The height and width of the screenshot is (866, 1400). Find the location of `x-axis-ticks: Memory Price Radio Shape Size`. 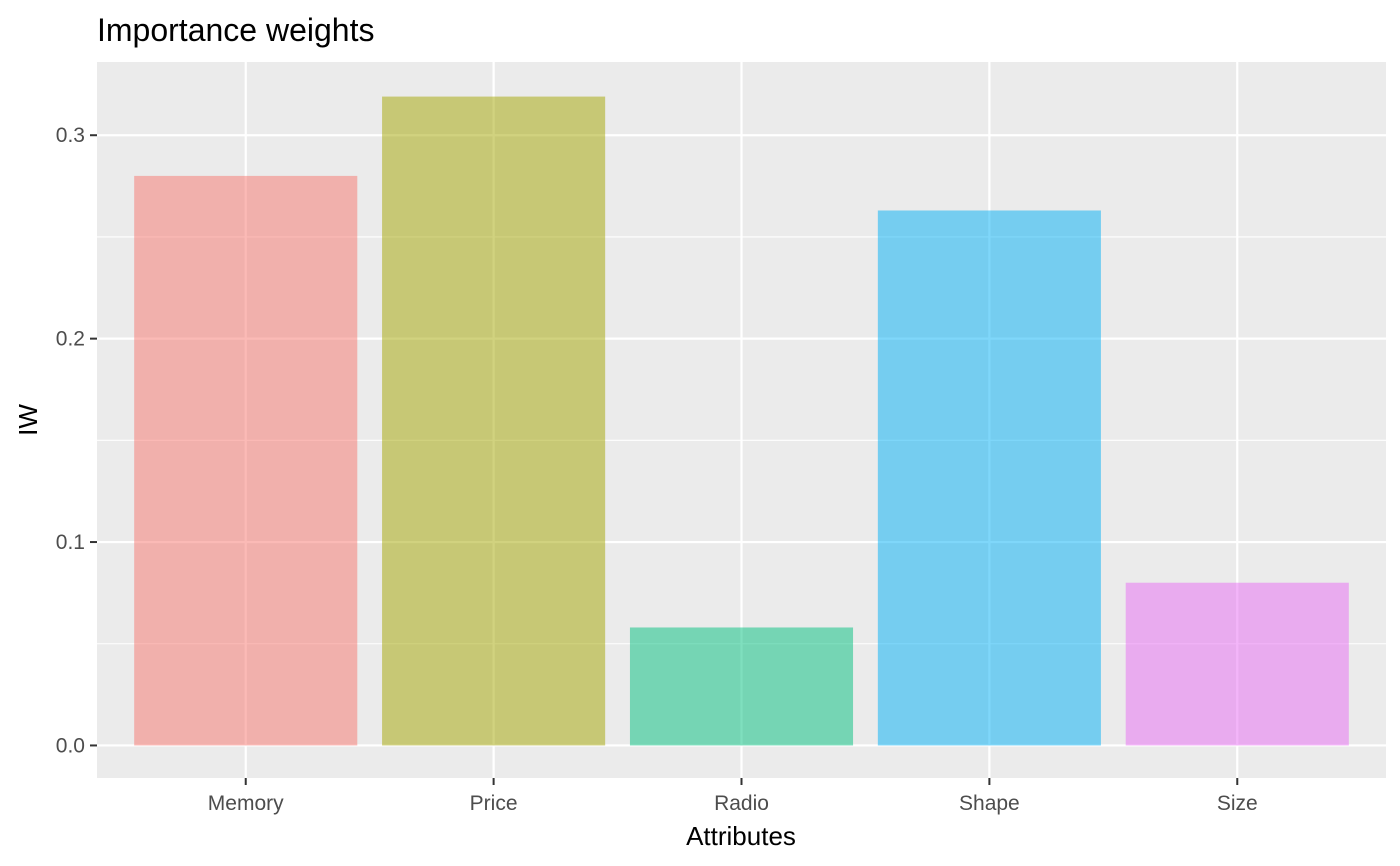

x-axis-ticks: Memory Price Radio Shape Size is located at coordinates (733, 796).